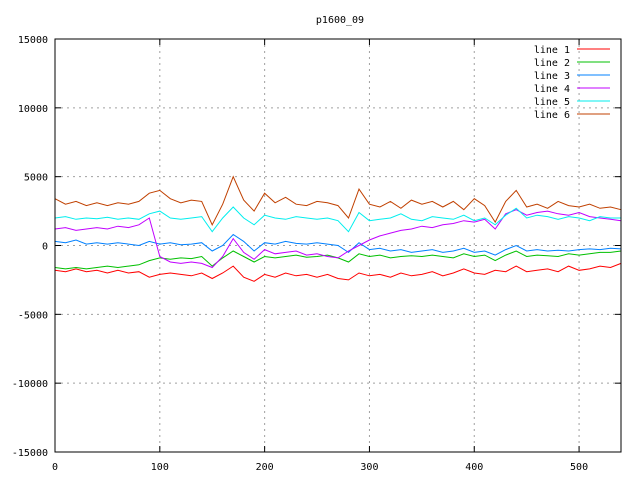 This screenshot has width=640, height=480. Describe the element at coordinates (552, 102) in the screenshot. I see `legend-label: line 5` at that location.